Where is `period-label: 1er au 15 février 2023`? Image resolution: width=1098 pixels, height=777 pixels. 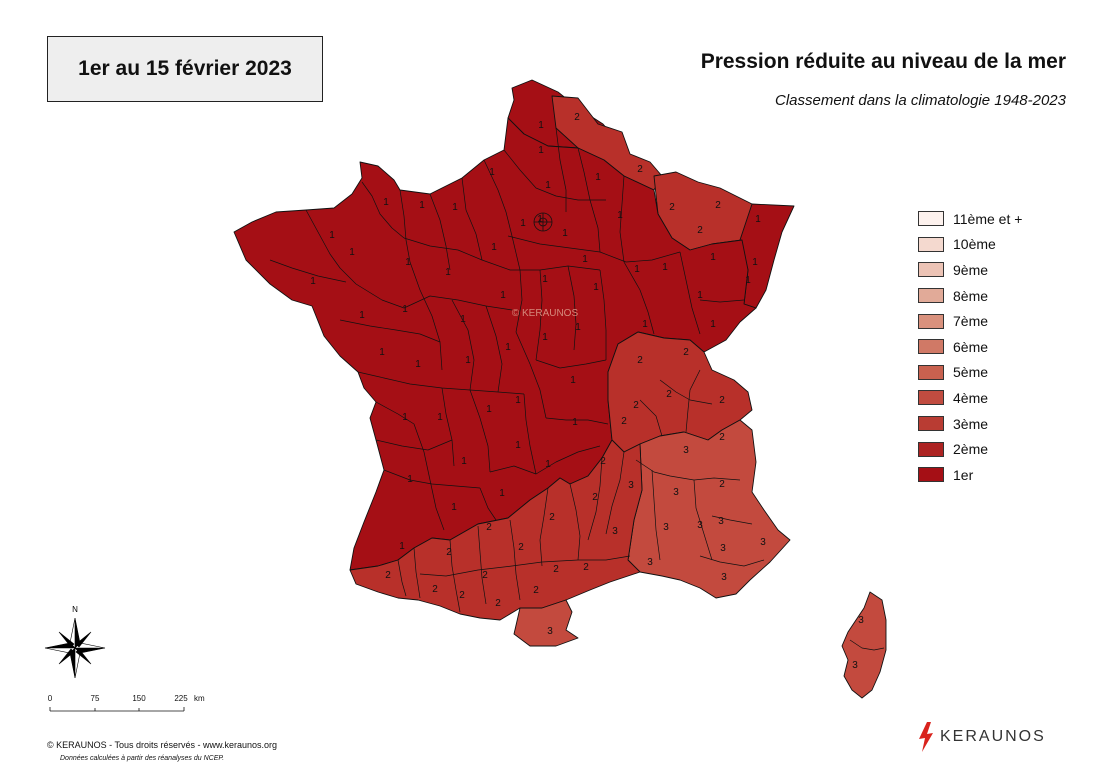 period-label: 1er au 15 février 2023 is located at coordinates (185, 68).